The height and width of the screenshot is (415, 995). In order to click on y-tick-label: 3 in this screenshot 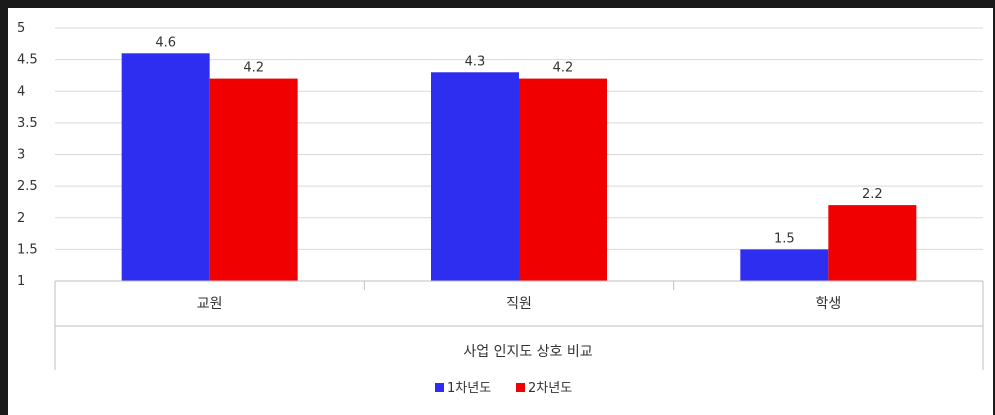, I will do `click(21, 155)`.